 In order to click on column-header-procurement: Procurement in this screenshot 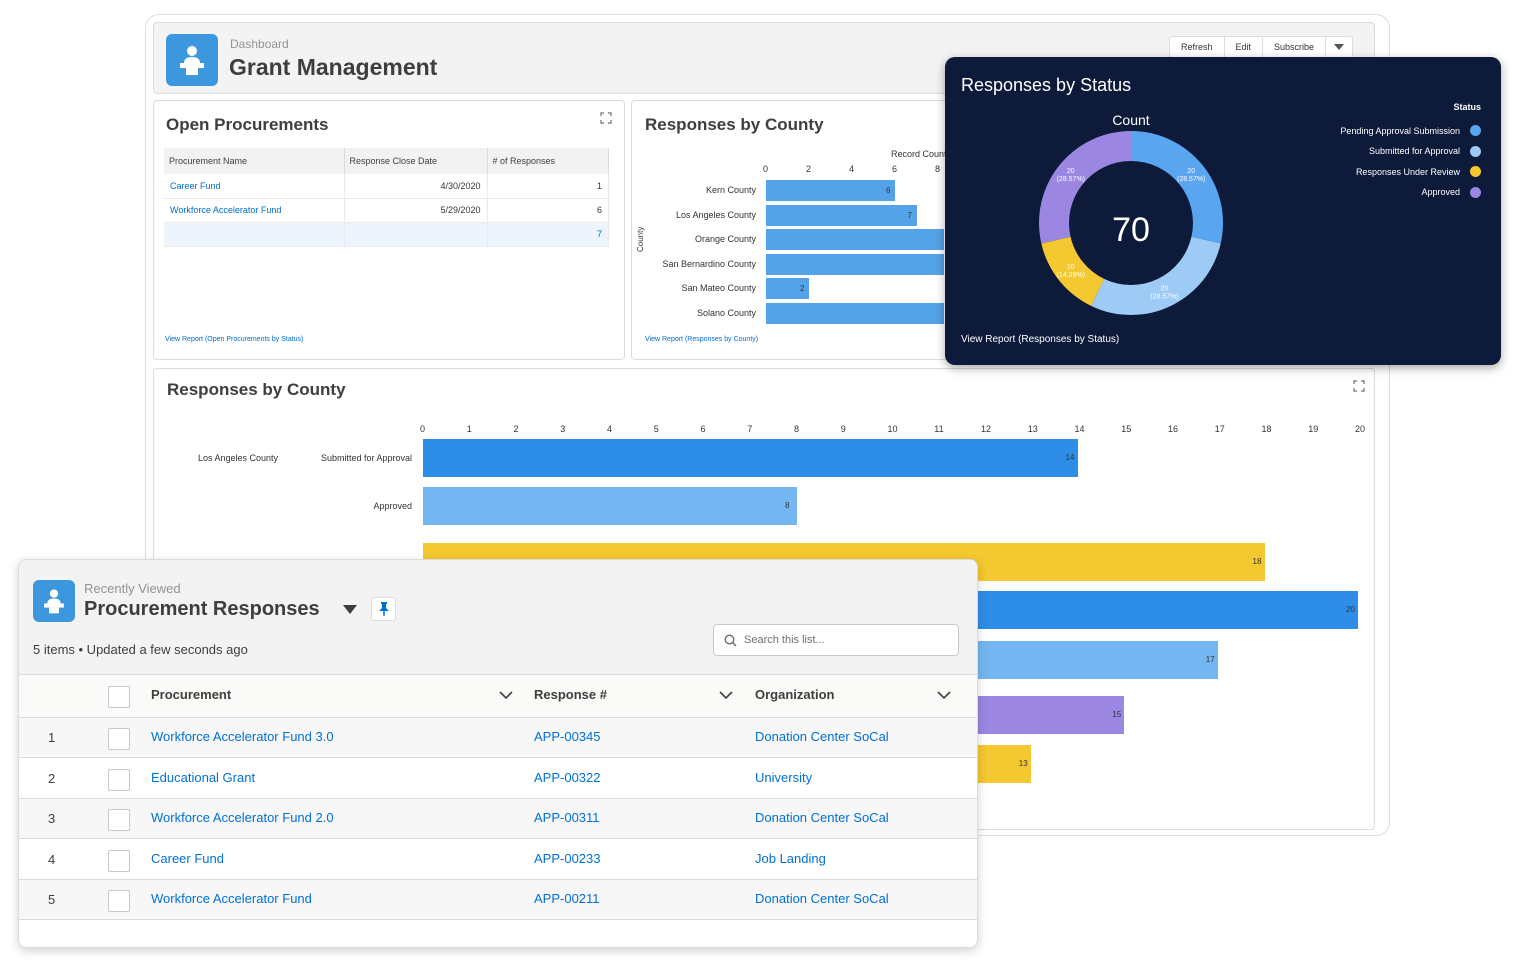, I will do `click(191, 694)`.